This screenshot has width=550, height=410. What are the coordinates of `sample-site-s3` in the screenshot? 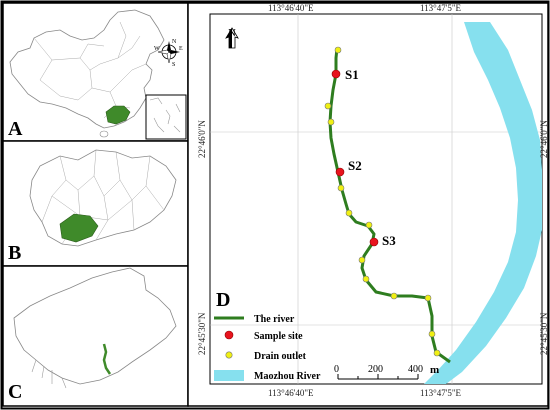 It's located at (374, 242).